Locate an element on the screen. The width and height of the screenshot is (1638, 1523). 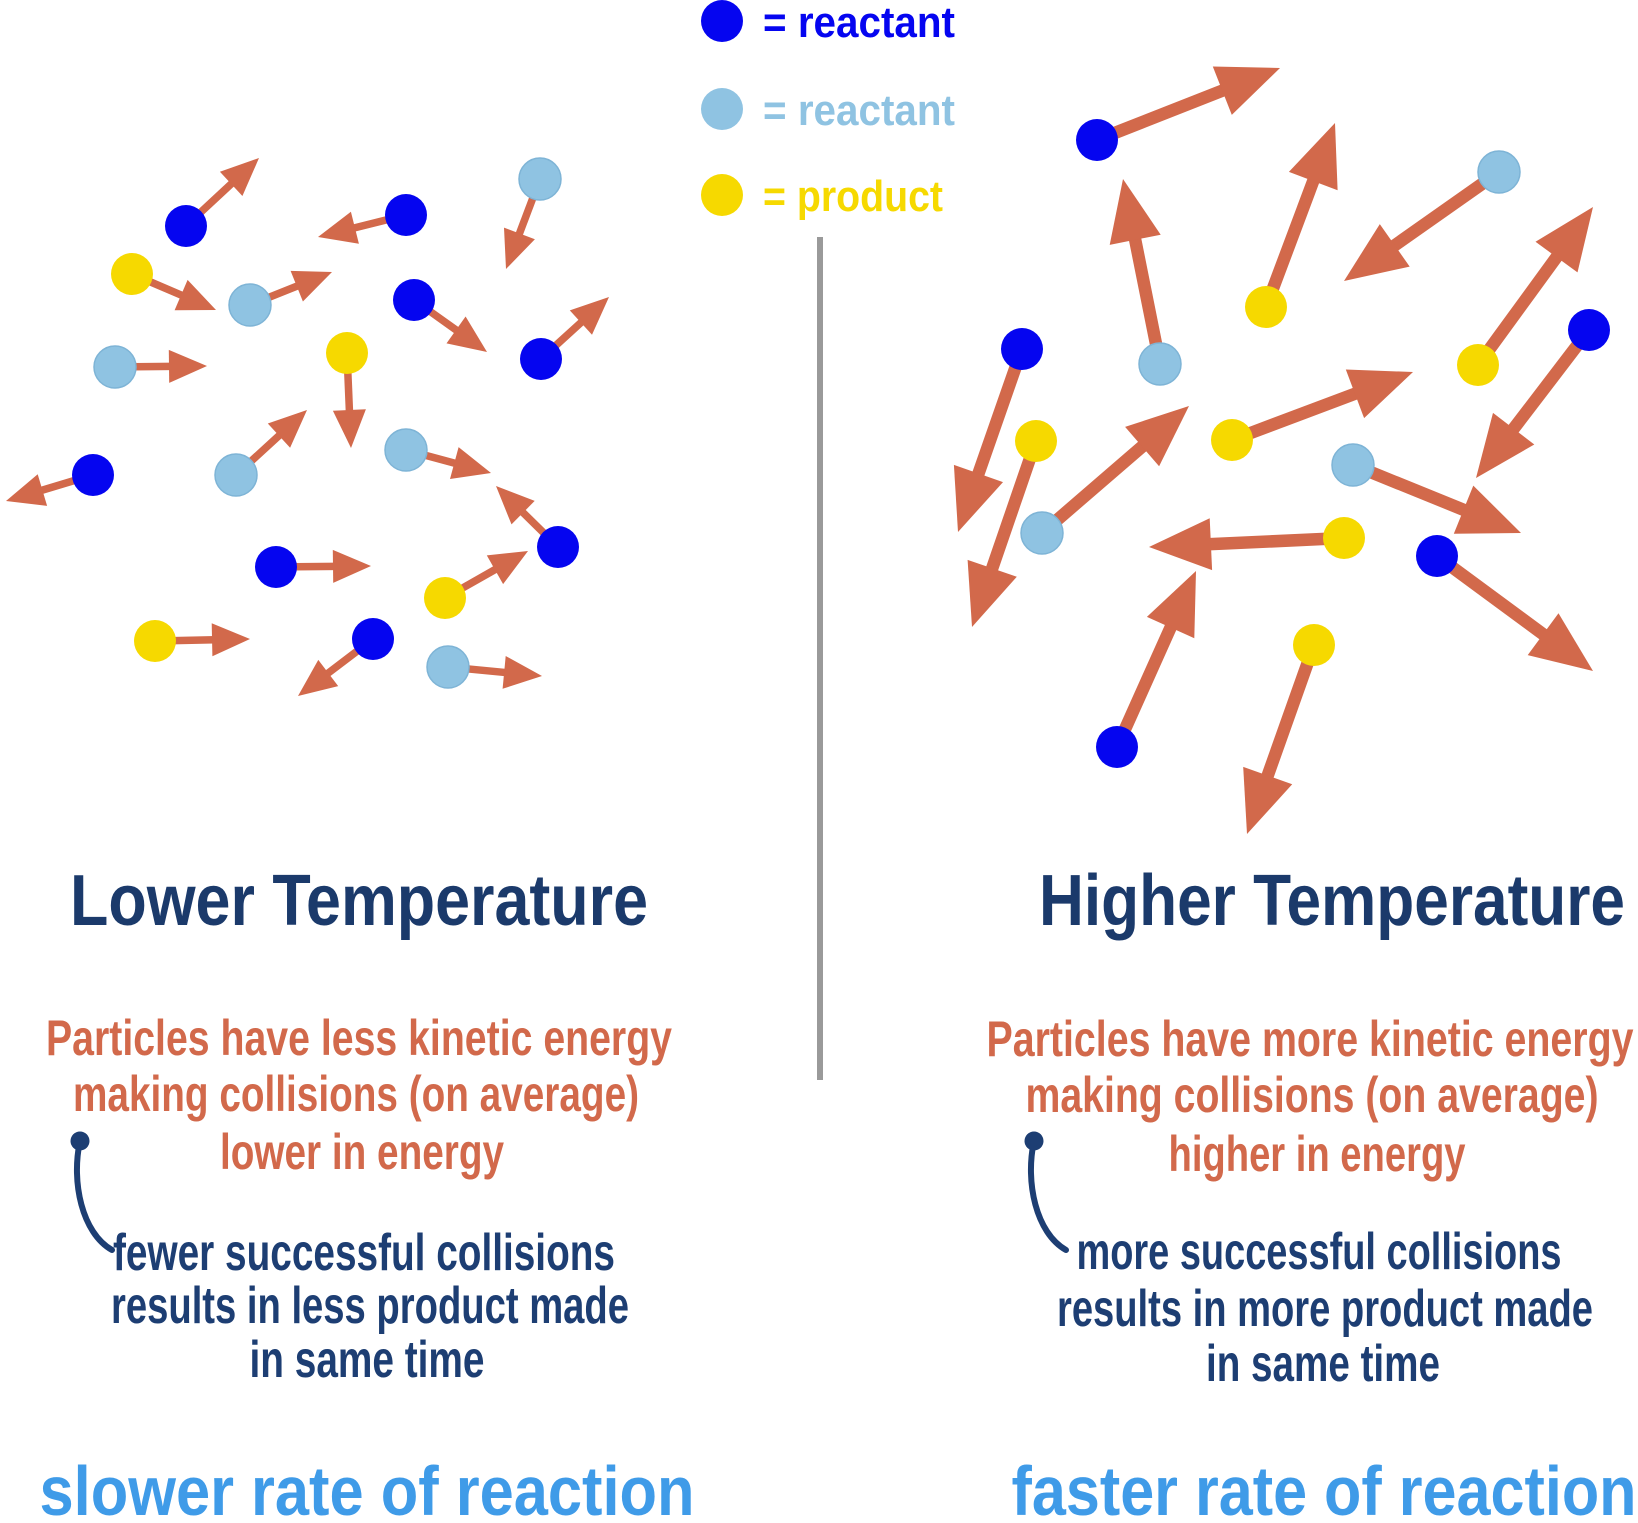
svg-text:Particles have less kinetic en: Particles have less kinetic energy is located at coordinates (359, 1038).